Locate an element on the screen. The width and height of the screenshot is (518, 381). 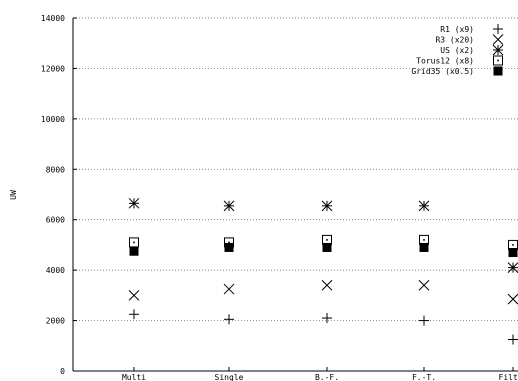
y-axis-label: UW is located at coordinates (13, 195).